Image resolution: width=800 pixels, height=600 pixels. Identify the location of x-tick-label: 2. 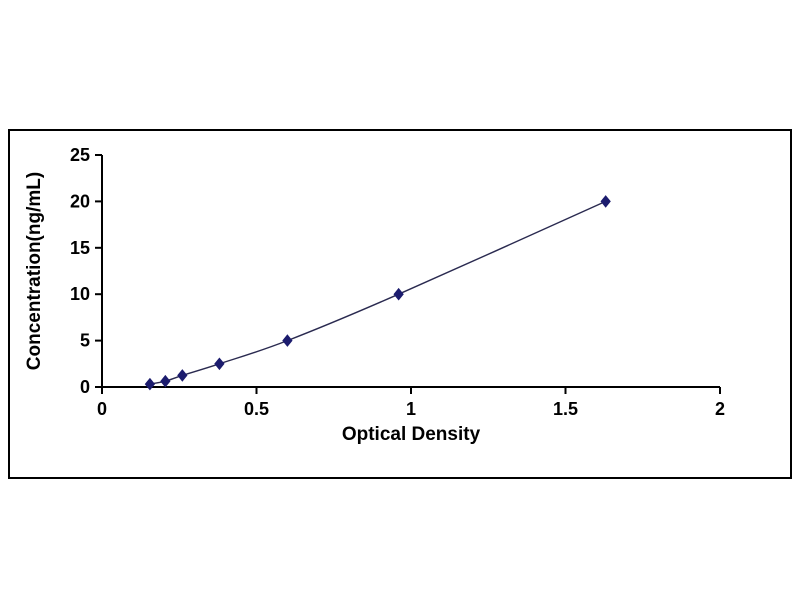
(720, 409).